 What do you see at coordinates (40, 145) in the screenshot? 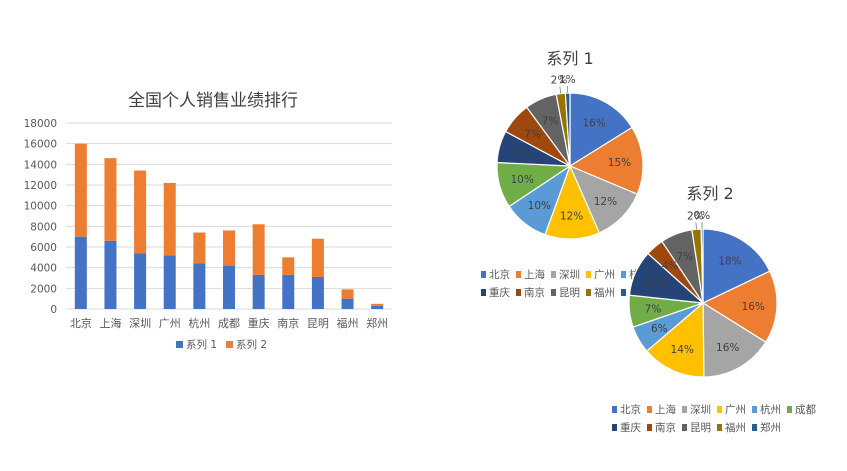
I see `y-tick-label: 16000` at bounding box center [40, 145].